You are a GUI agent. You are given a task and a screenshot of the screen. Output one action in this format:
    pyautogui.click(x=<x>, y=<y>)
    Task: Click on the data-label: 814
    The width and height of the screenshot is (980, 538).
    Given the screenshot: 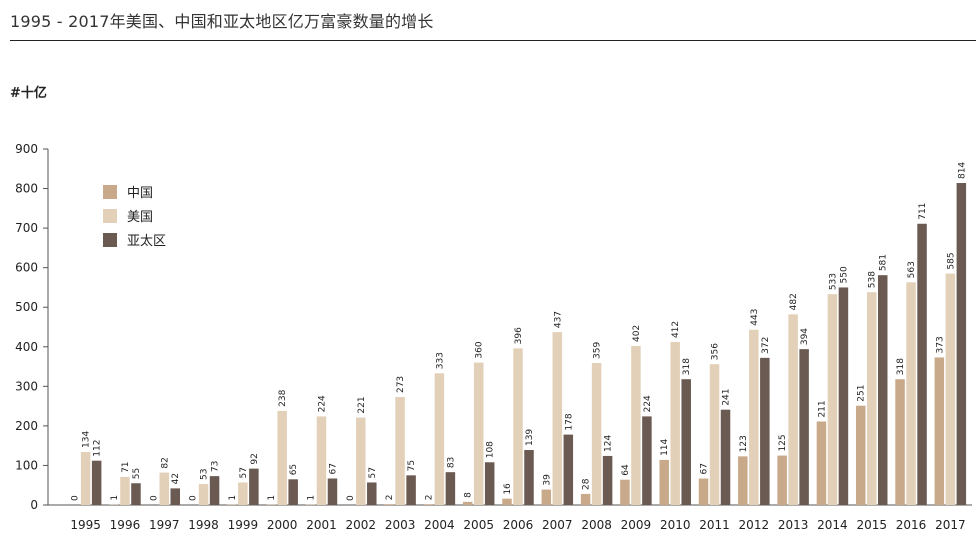 What is the action you would take?
    pyautogui.click(x=962, y=170)
    